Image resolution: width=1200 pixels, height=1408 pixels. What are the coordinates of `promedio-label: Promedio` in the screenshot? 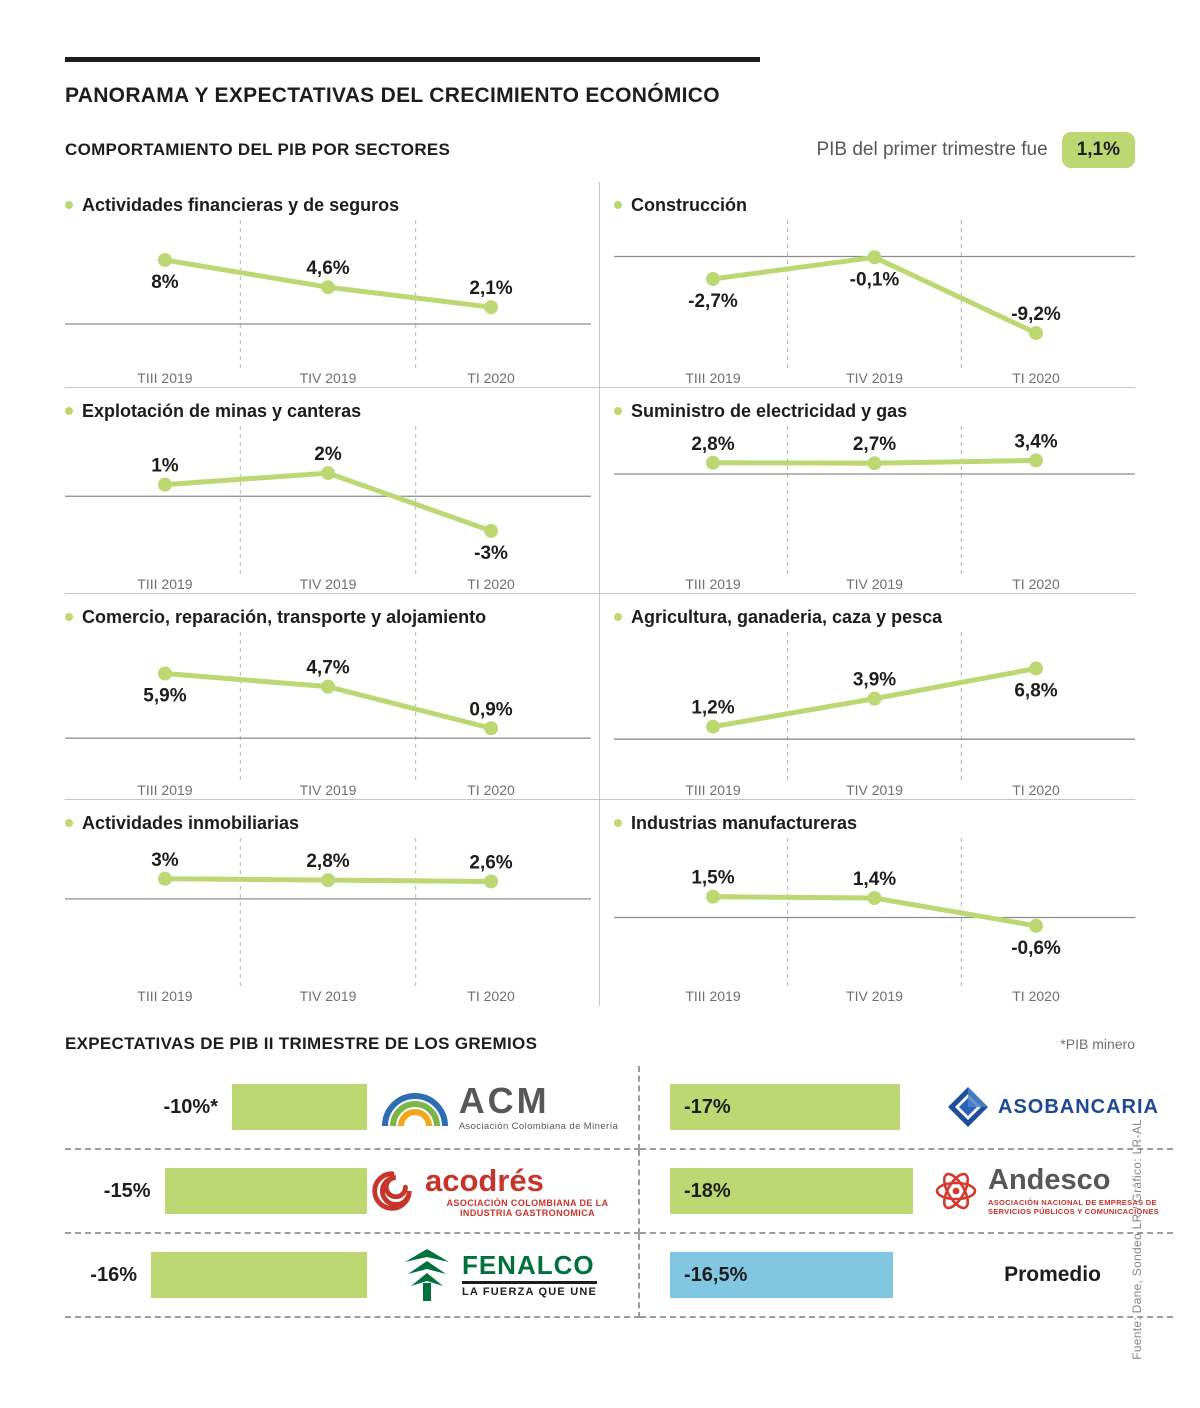 It's located at (1052, 1274).